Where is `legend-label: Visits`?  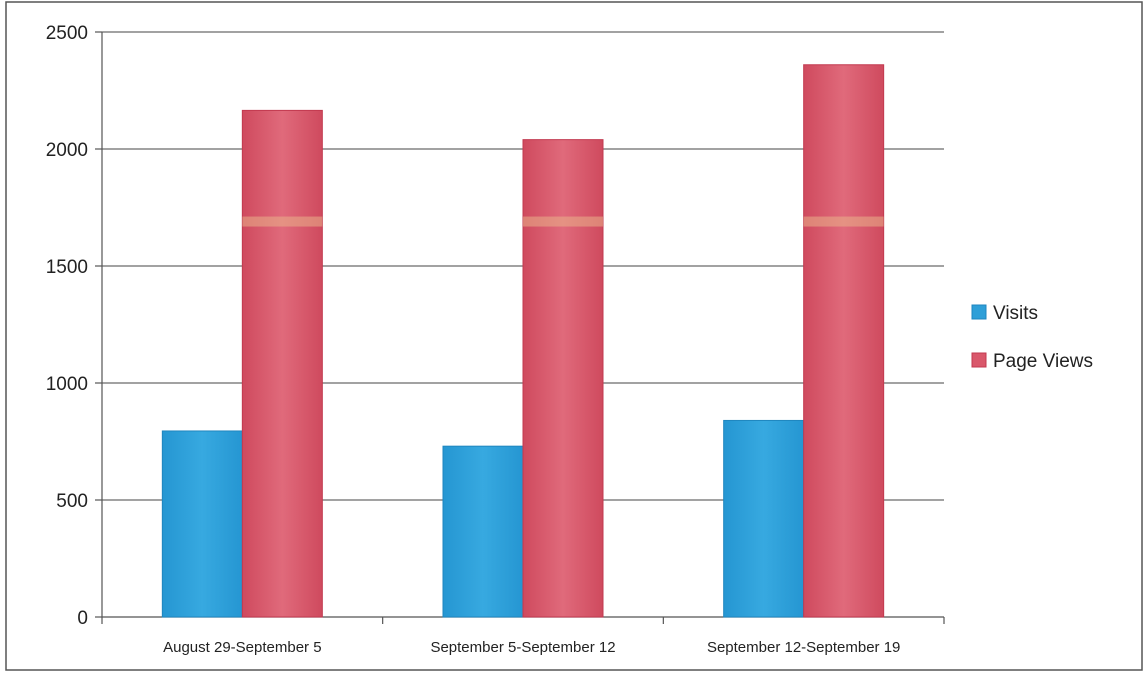 legend-label: Visits is located at coordinates (1015, 313).